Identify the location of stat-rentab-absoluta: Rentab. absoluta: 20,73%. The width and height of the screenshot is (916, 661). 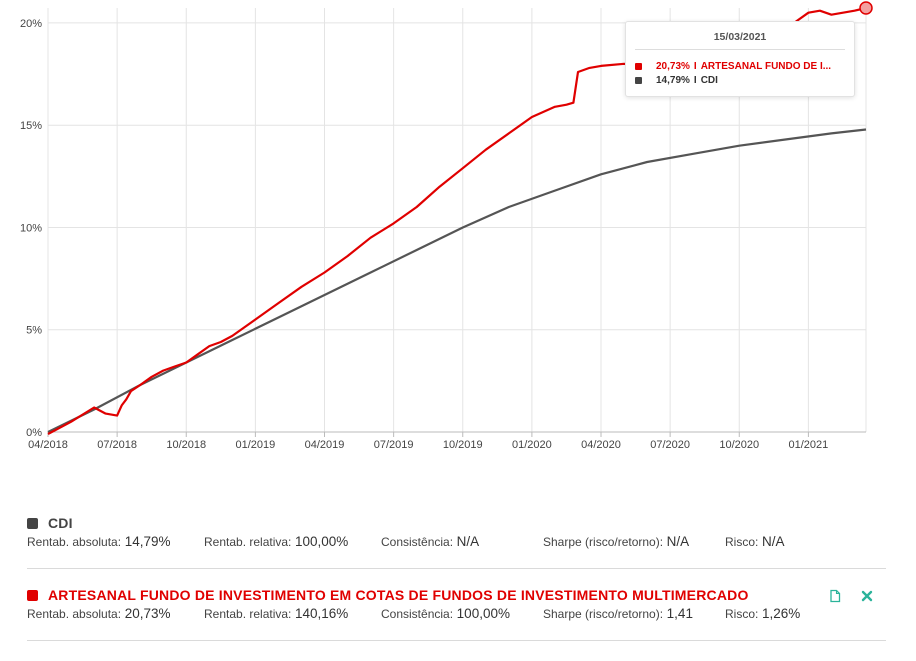
(99, 613).